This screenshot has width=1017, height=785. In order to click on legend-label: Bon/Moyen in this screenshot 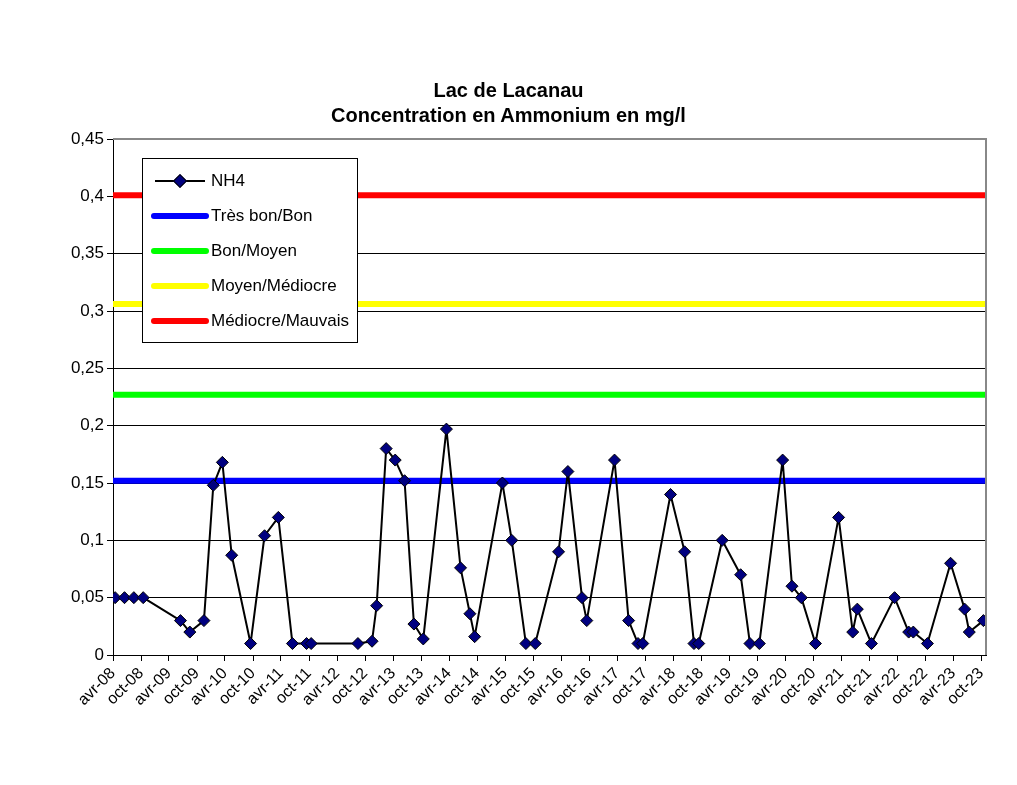, I will do `click(254, 250)`.